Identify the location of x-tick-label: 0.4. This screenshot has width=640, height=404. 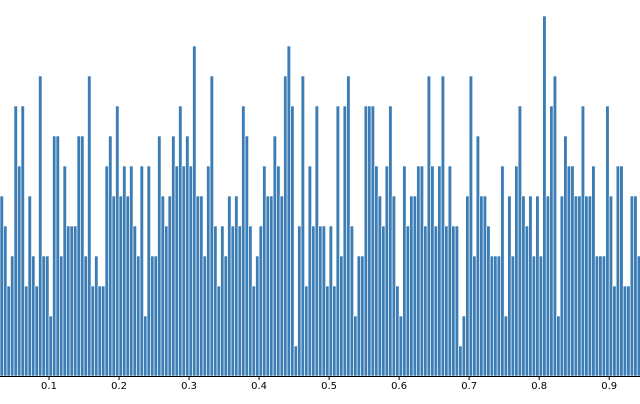
(259, 386).